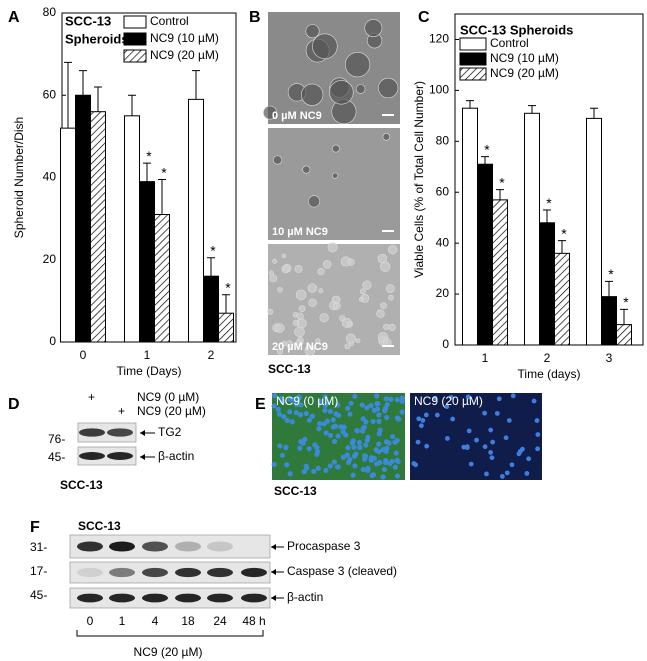 The width and height of the screenshot is (647, 661). Describe the element at coordinates (443, 140) in the screenshot. I see `y-tick-label: 80` at that location.